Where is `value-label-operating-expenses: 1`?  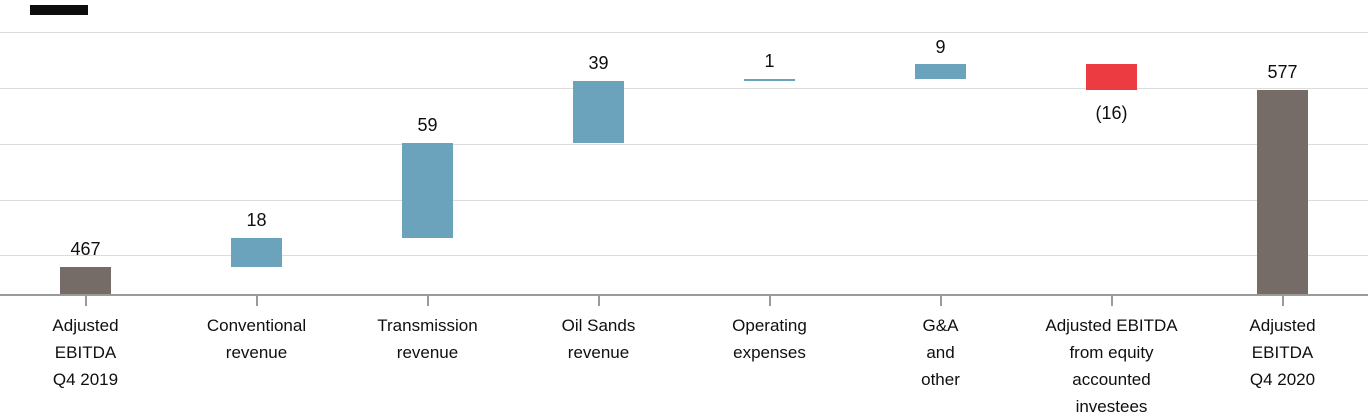 value-label-operating-expenses: 1 is located at coordinates (769, 60).